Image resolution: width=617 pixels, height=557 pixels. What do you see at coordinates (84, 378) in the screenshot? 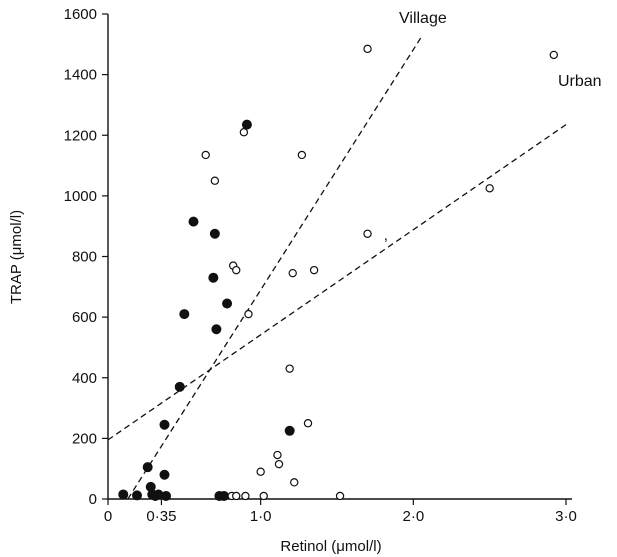
I see `y-tick-label: 400` at bounding box center [84, 378].